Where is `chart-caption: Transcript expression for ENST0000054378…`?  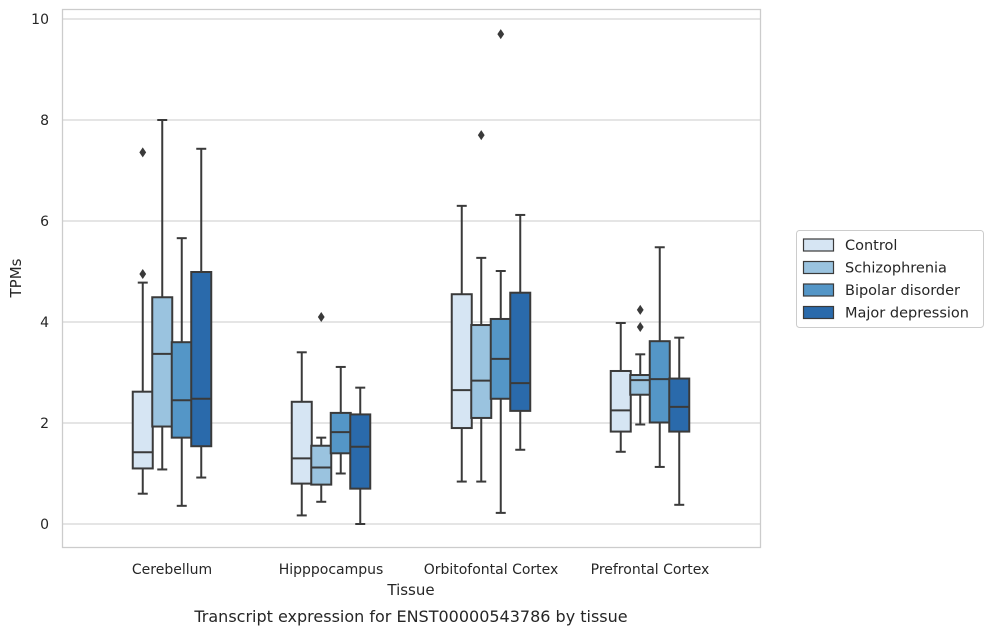
chart-caption: Transcript expression for ENST0000054378… is located at coordinates (410, 616).